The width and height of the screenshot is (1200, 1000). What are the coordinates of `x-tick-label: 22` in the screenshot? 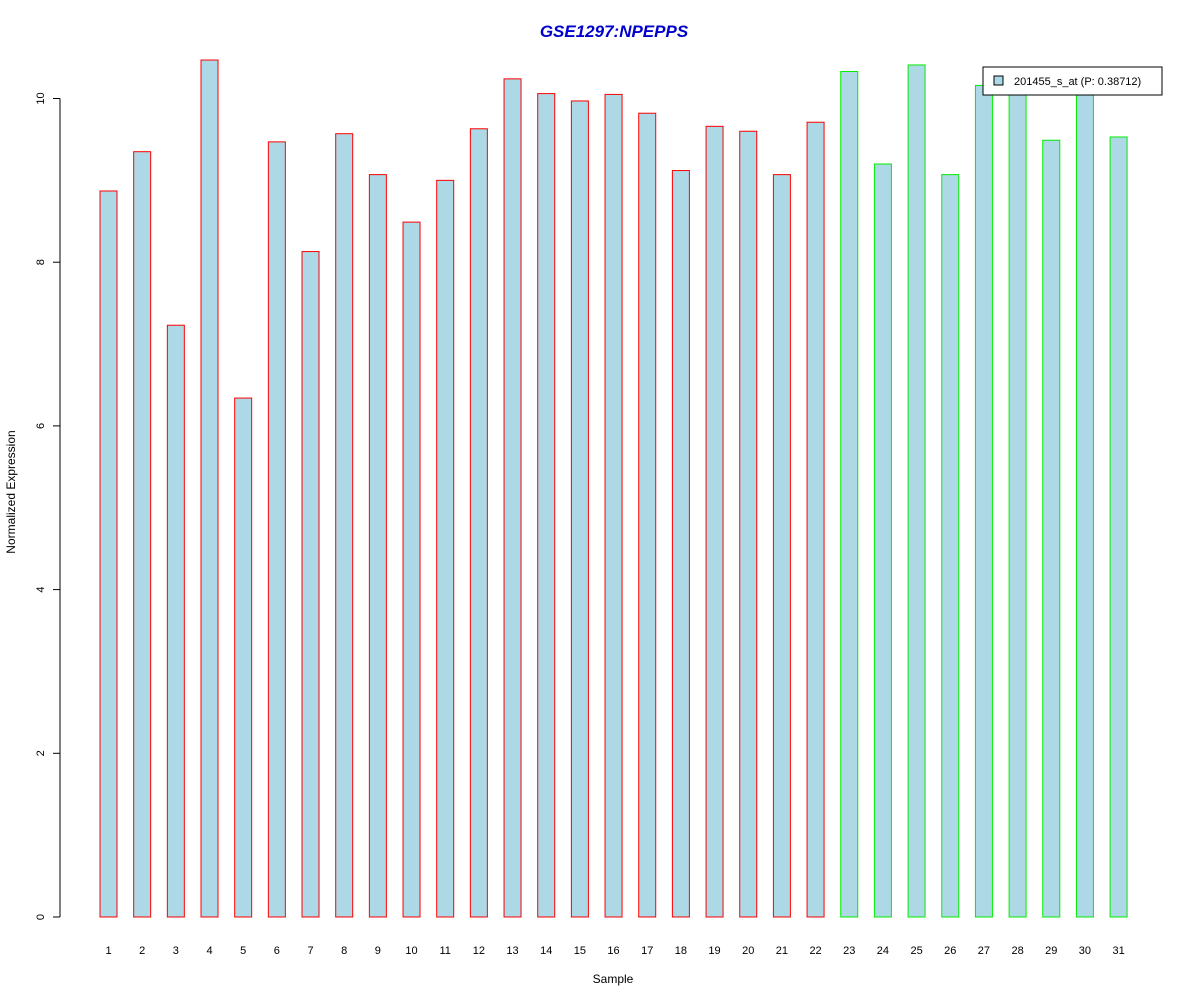 It's located at (815, 951).